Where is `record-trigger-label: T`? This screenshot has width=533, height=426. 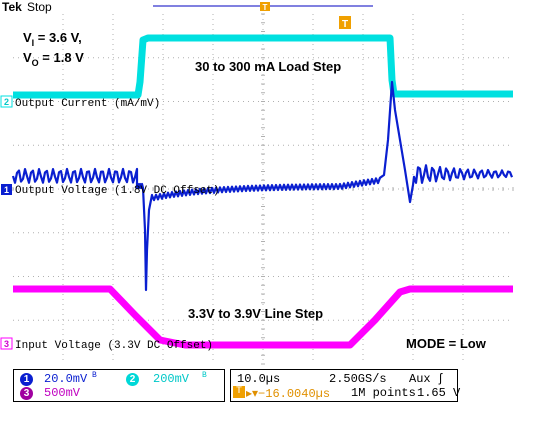 record-trigger-label: T is located at coordinates (265, 7).